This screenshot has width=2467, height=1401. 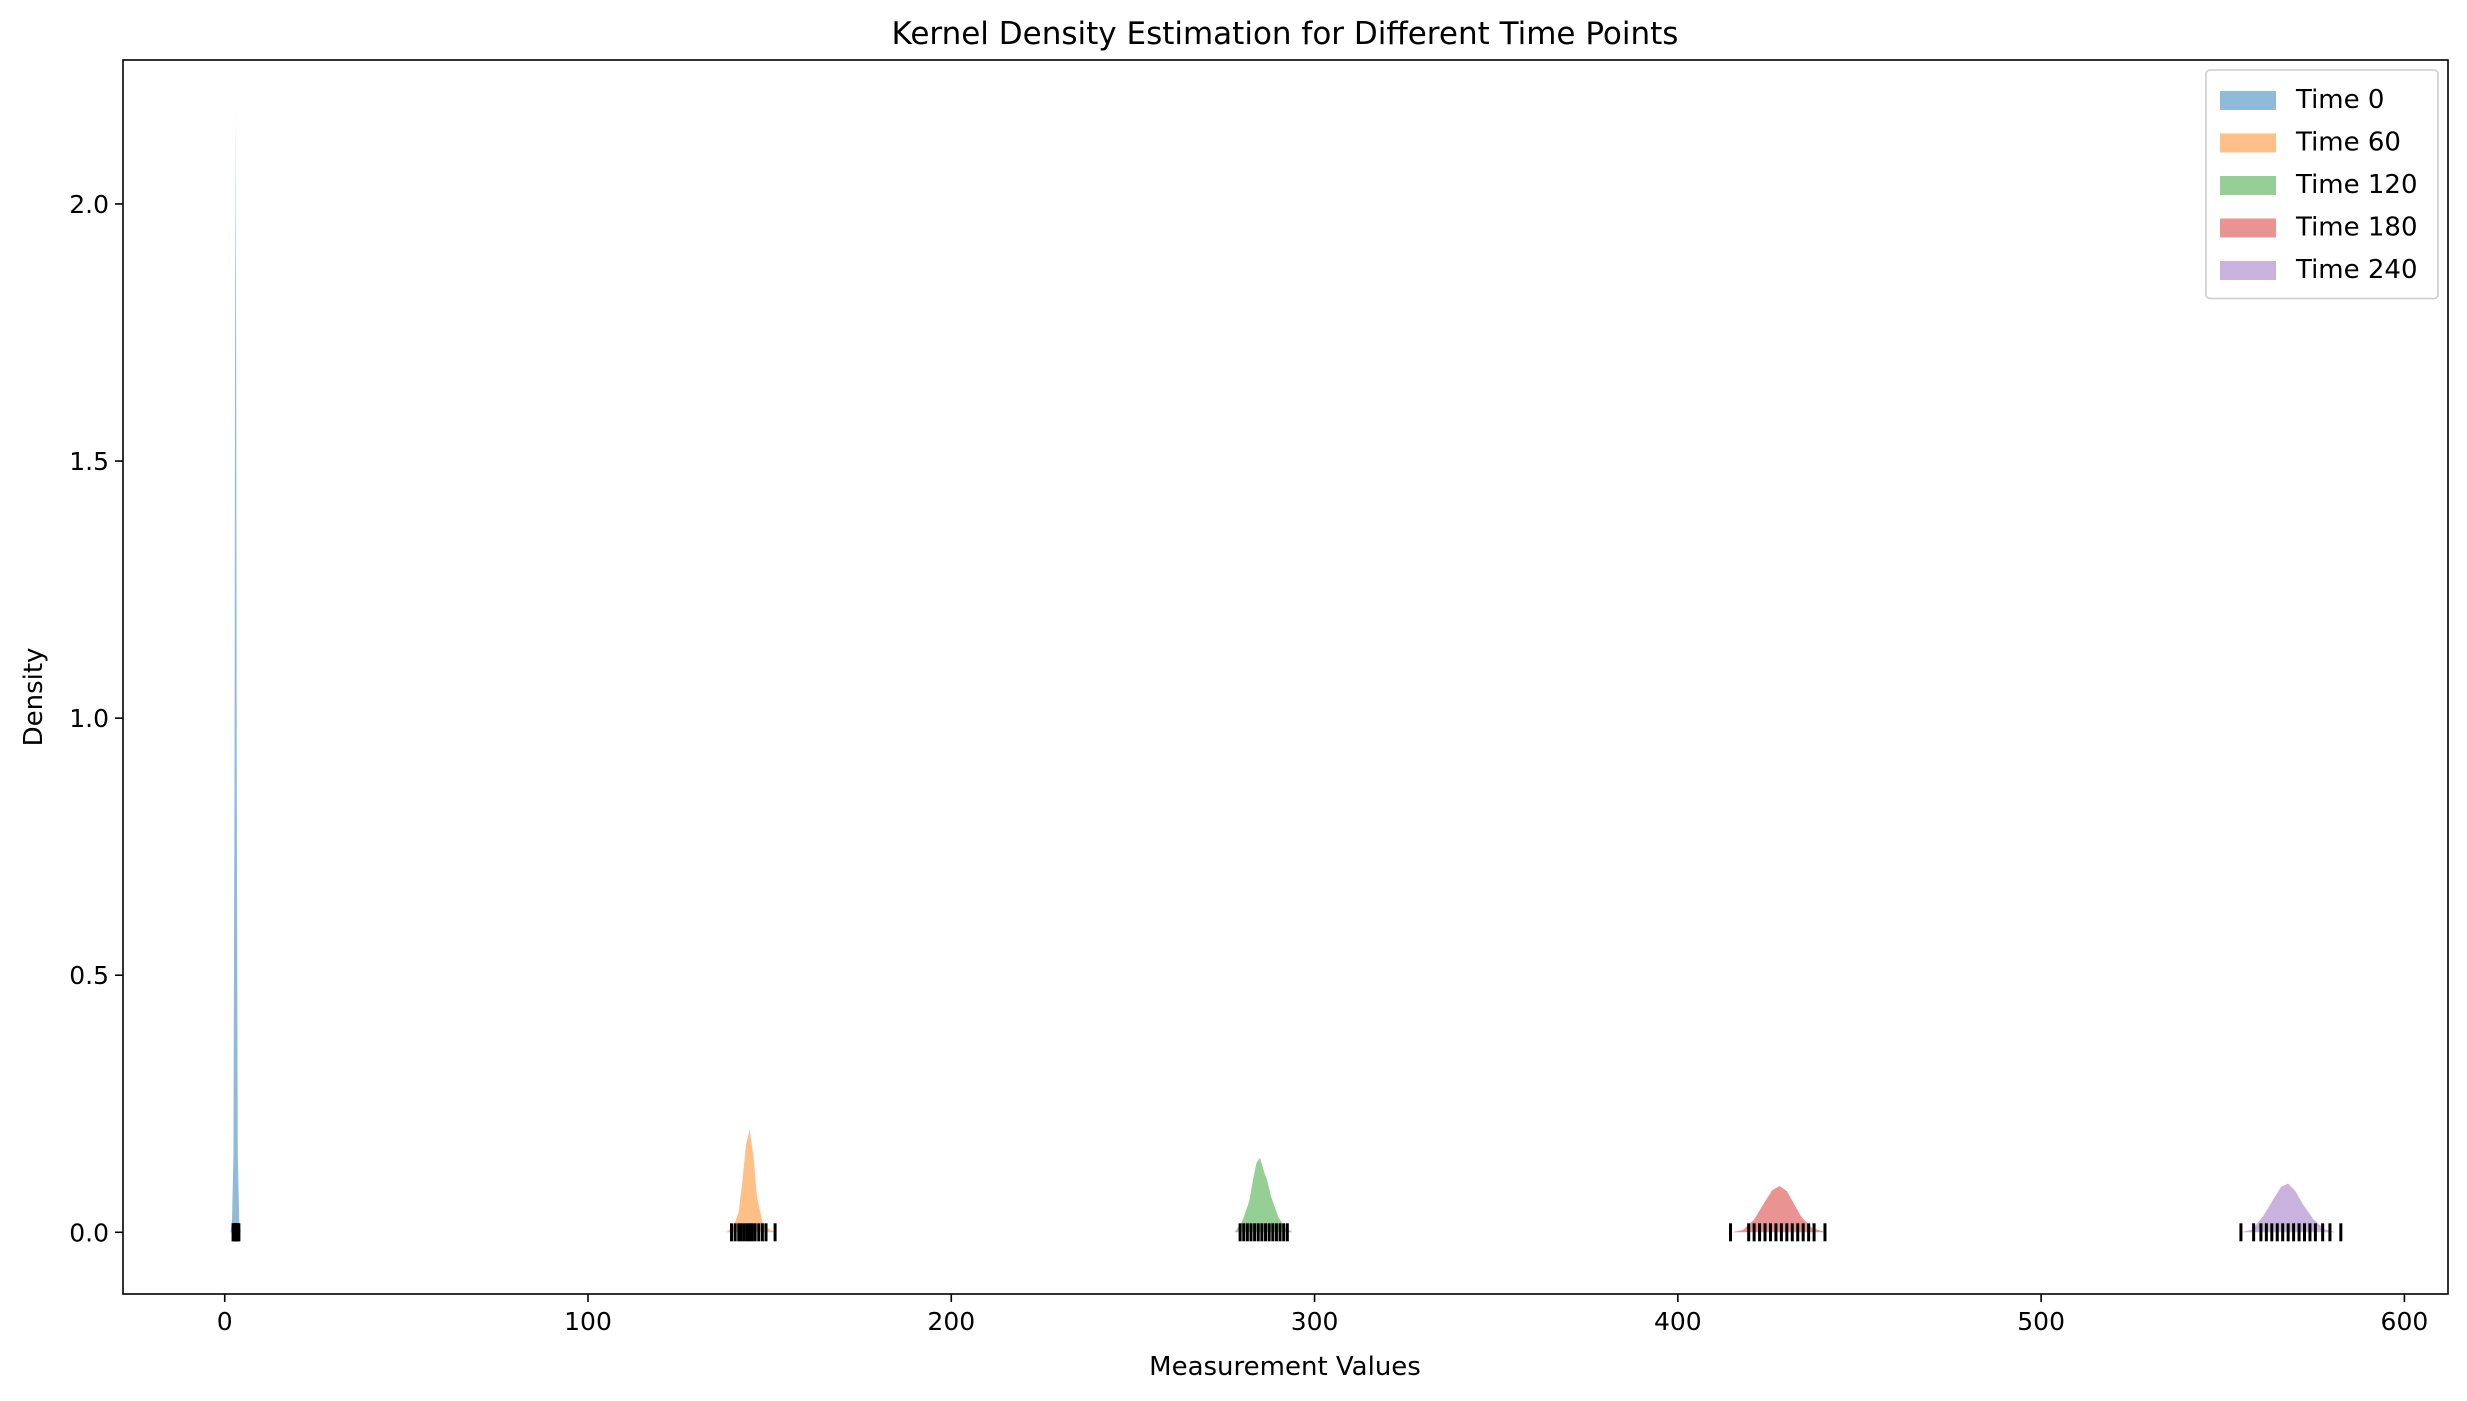 What do you see at coordinates (2356, 185) in the screenshot?
I see `legend-label-2: Time 120` at bounding box center [2356, 185].